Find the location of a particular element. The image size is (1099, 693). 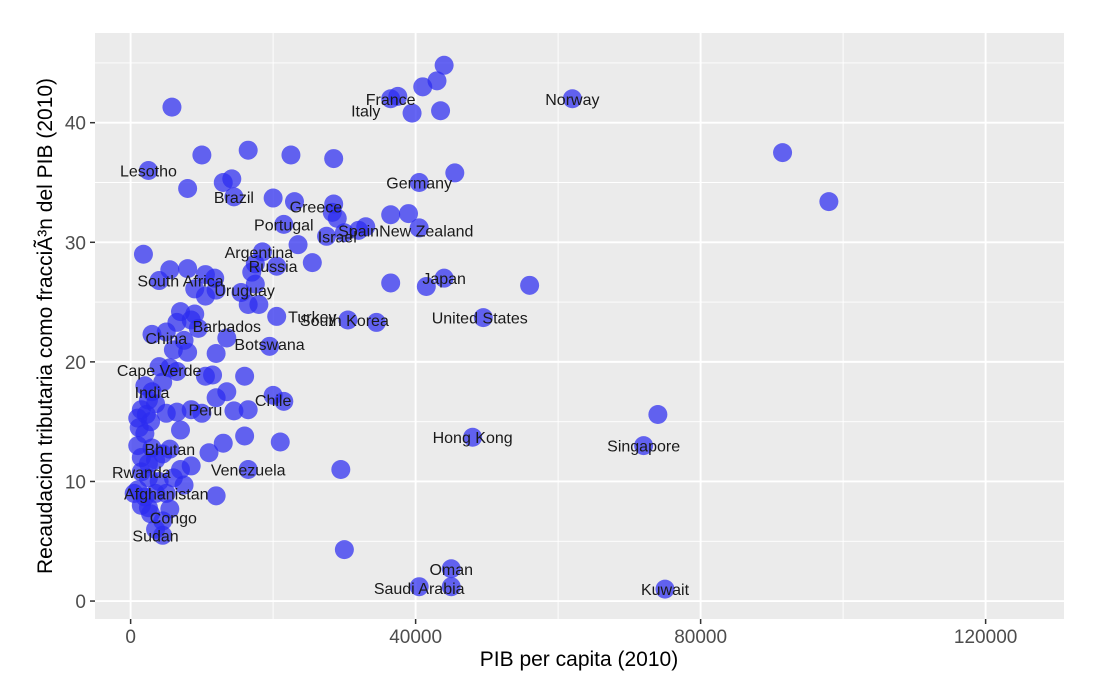

point-label: United States is located at coordinates (480, 319).